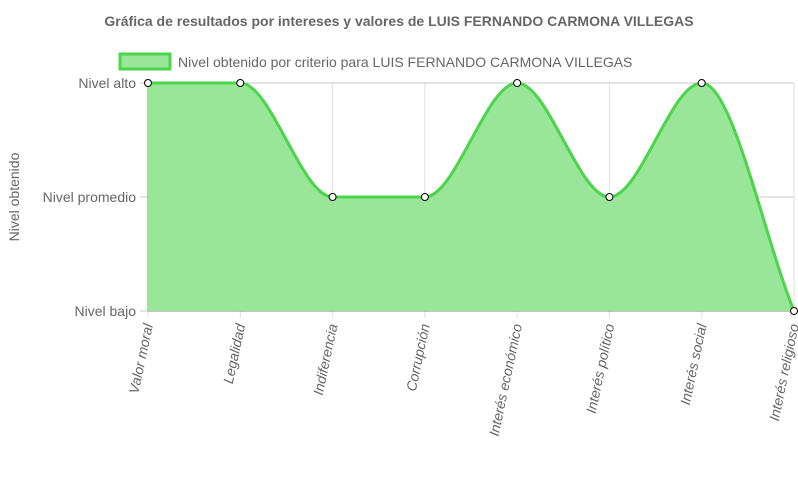  I want to click on y-tick-label: Nivel promedio, so click(90, 197).